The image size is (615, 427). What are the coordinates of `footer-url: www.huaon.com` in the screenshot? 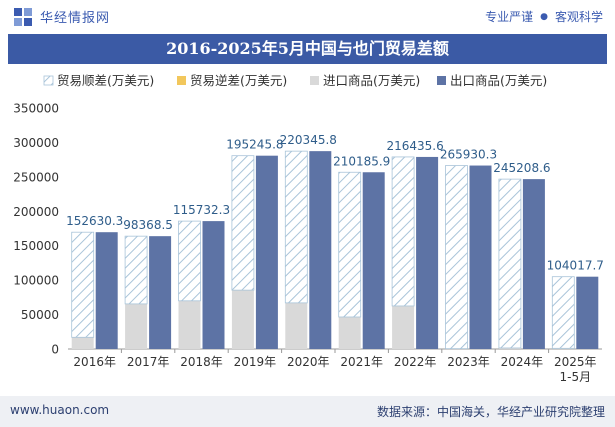 It's located at (60, 410).